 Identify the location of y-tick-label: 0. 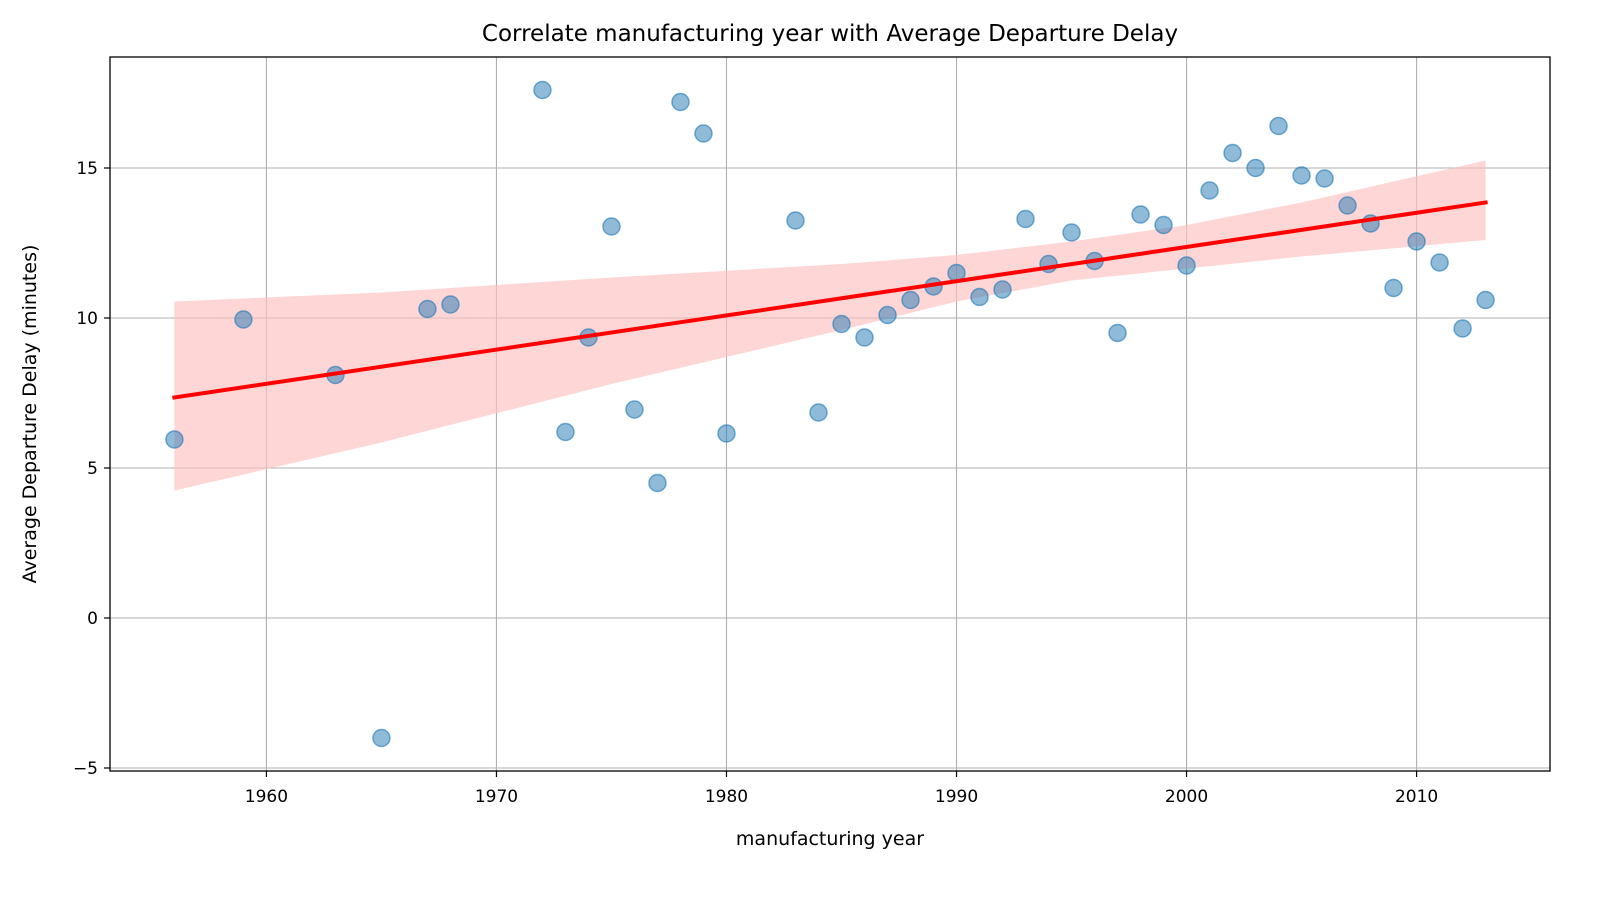
(92, 619).